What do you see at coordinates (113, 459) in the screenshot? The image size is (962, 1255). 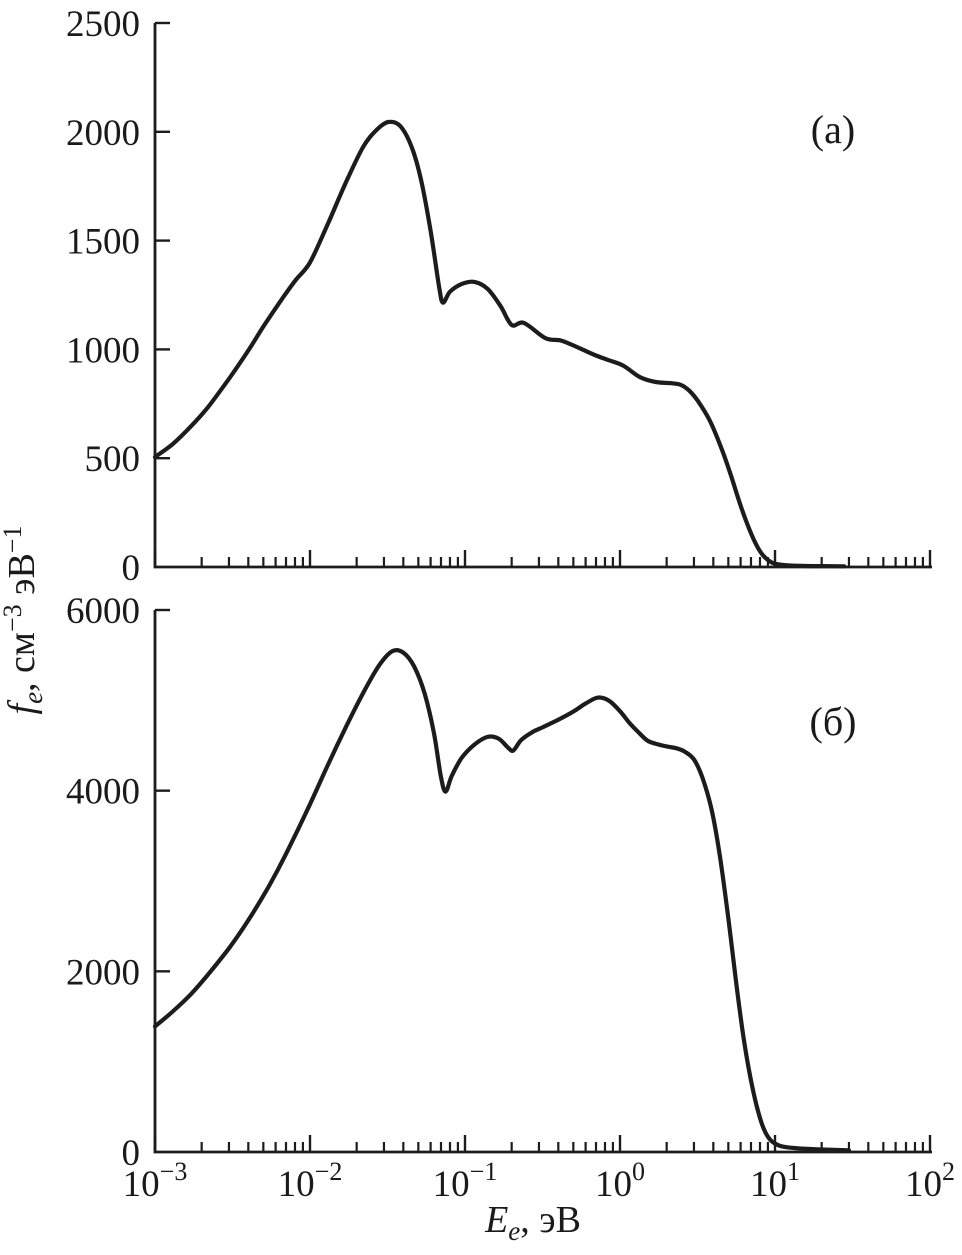 I see `y-tick-label: 500` at bounding box center [113, 459].